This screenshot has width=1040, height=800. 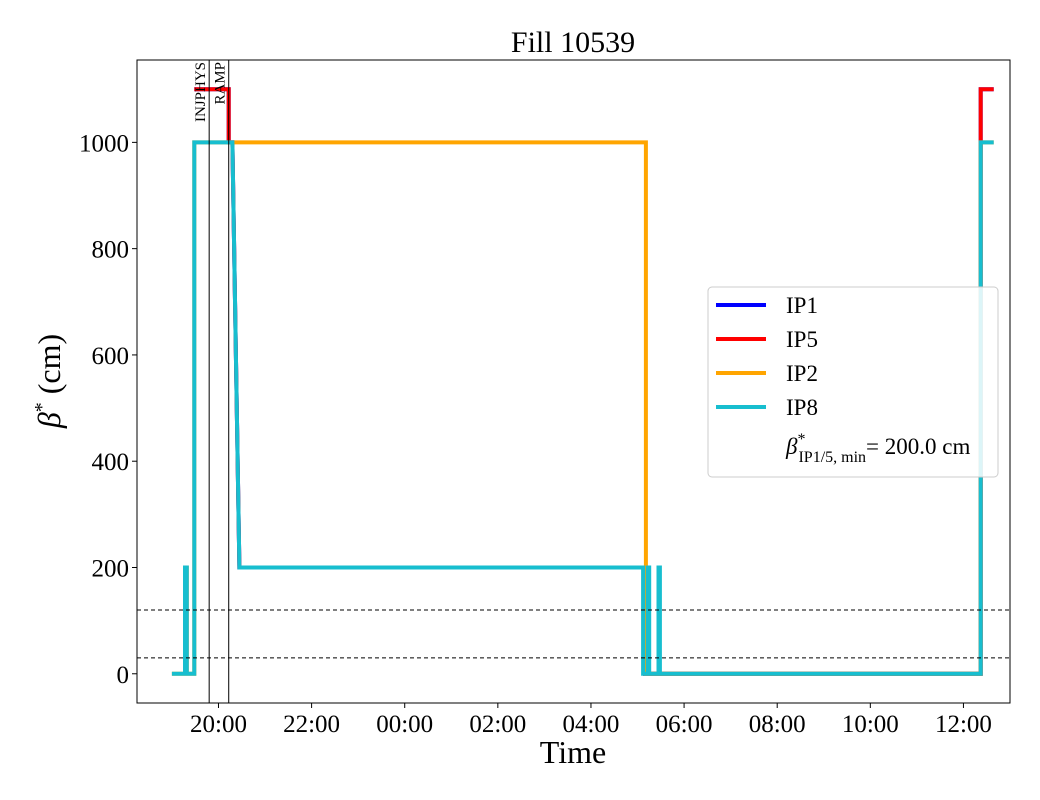 What do you see at coordinates (104, 143) in the screenshot?
I see `y-tick-label: 1000` at bounding box center [104, 143].